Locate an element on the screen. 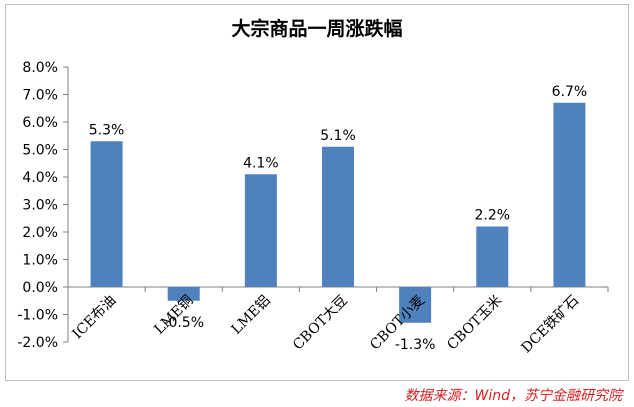 This screenshot has height=407, width=634. data-label: -1.3% is located at coordinates (415, 345).